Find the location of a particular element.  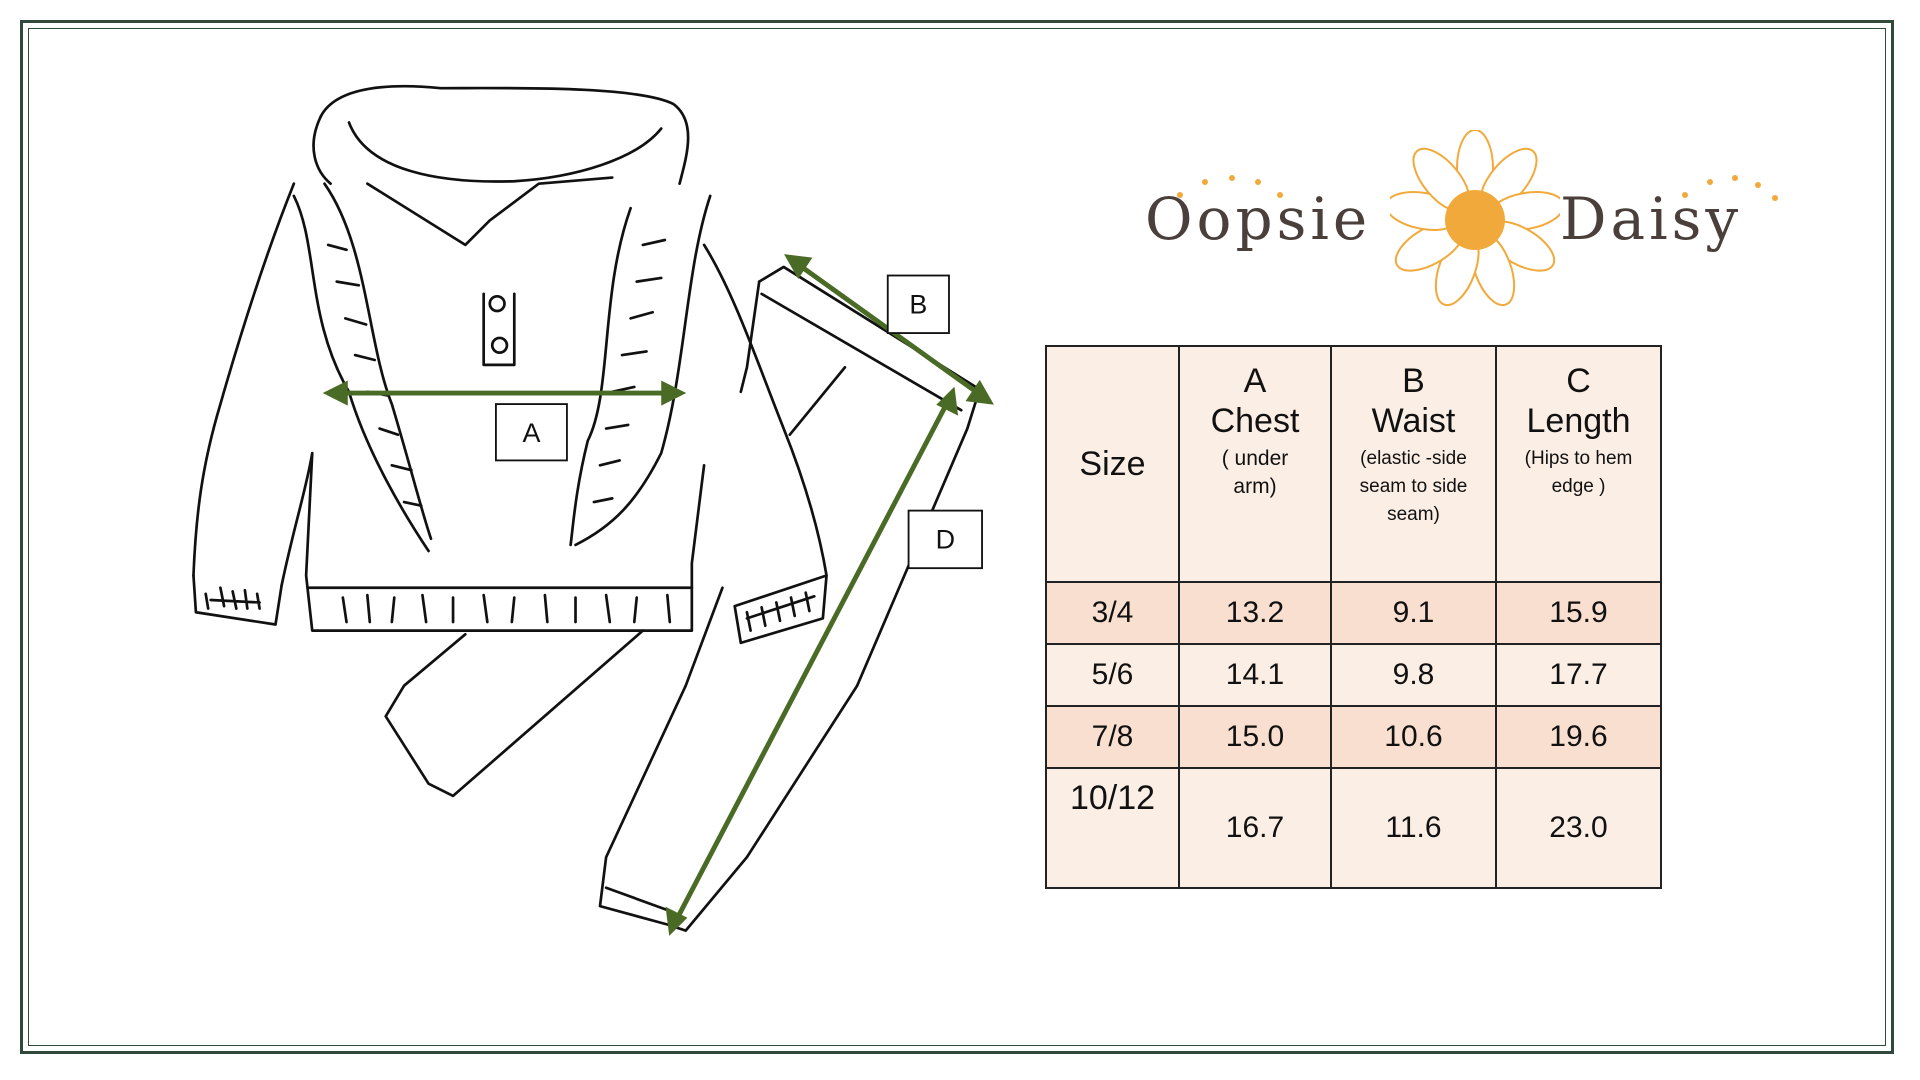

header-size: Size is located at coordinates (1112, 464).